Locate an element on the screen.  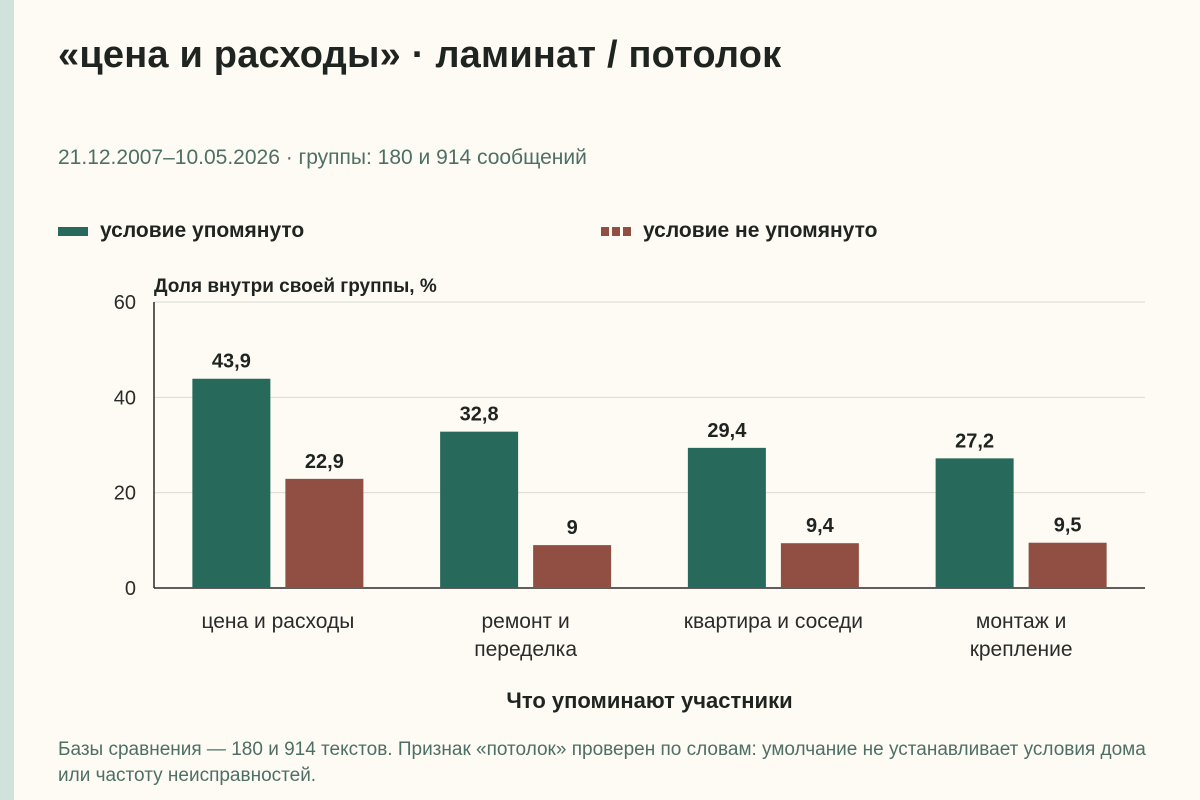
y-tick-label: 60 is located at coordinates (125, 303).